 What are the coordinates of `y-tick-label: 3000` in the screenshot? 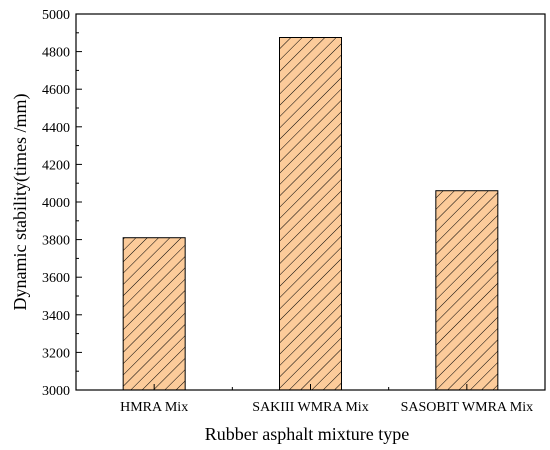 It's located at (56, 391).